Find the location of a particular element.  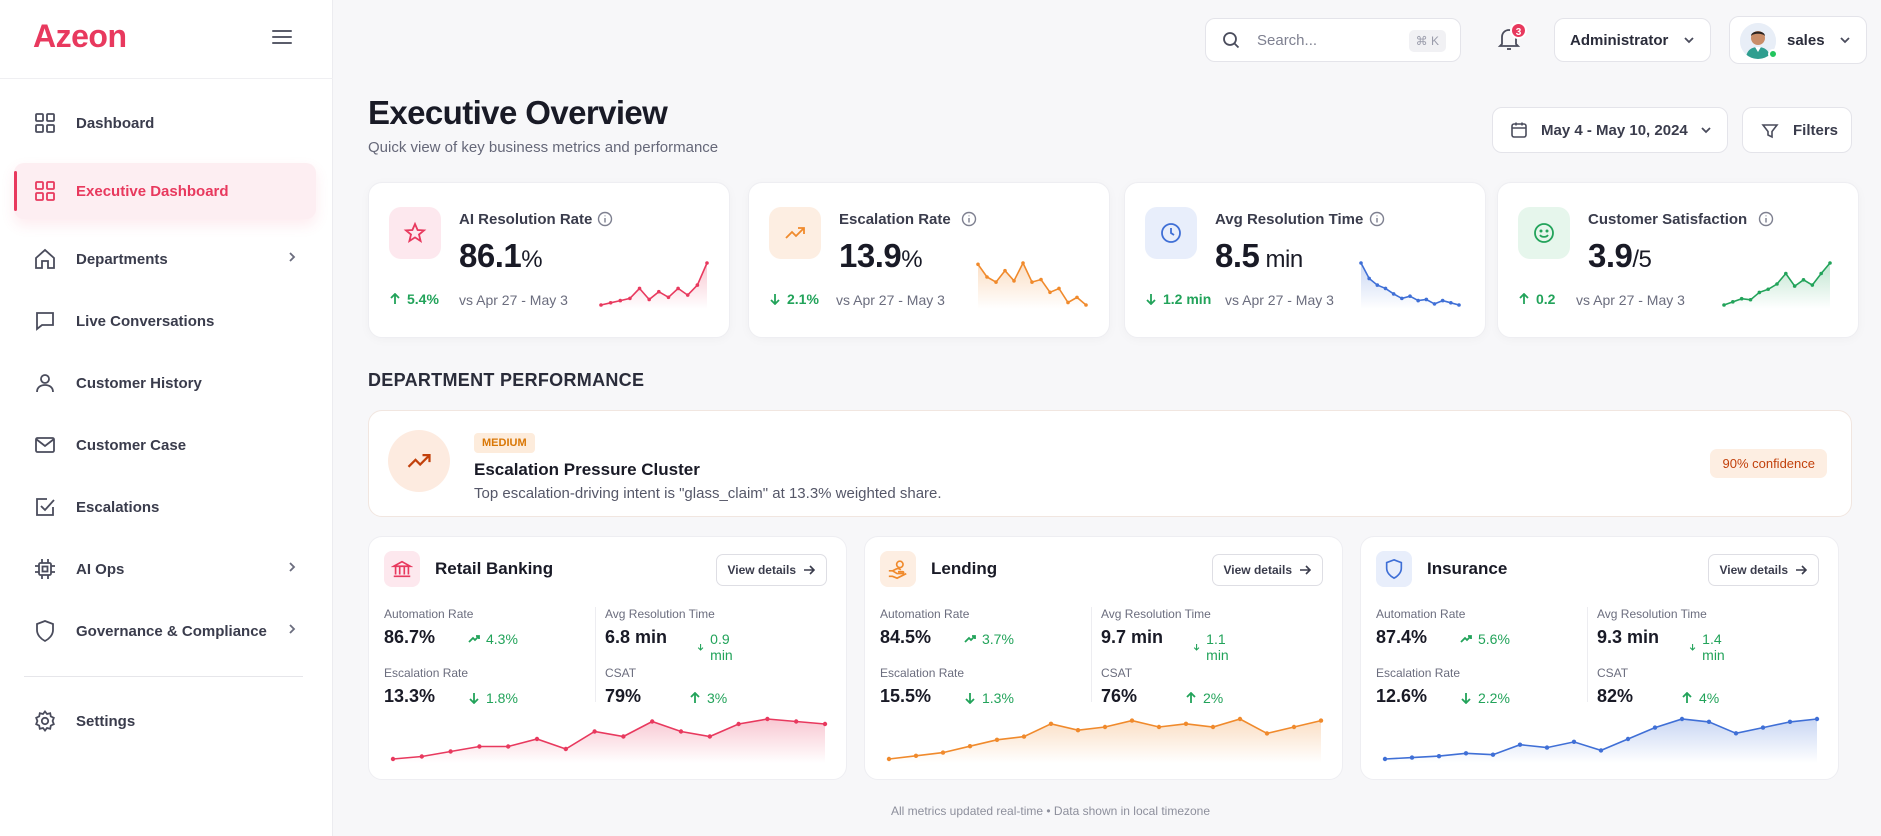

role-selector: Administrator is located at coordinates (1632, 40).